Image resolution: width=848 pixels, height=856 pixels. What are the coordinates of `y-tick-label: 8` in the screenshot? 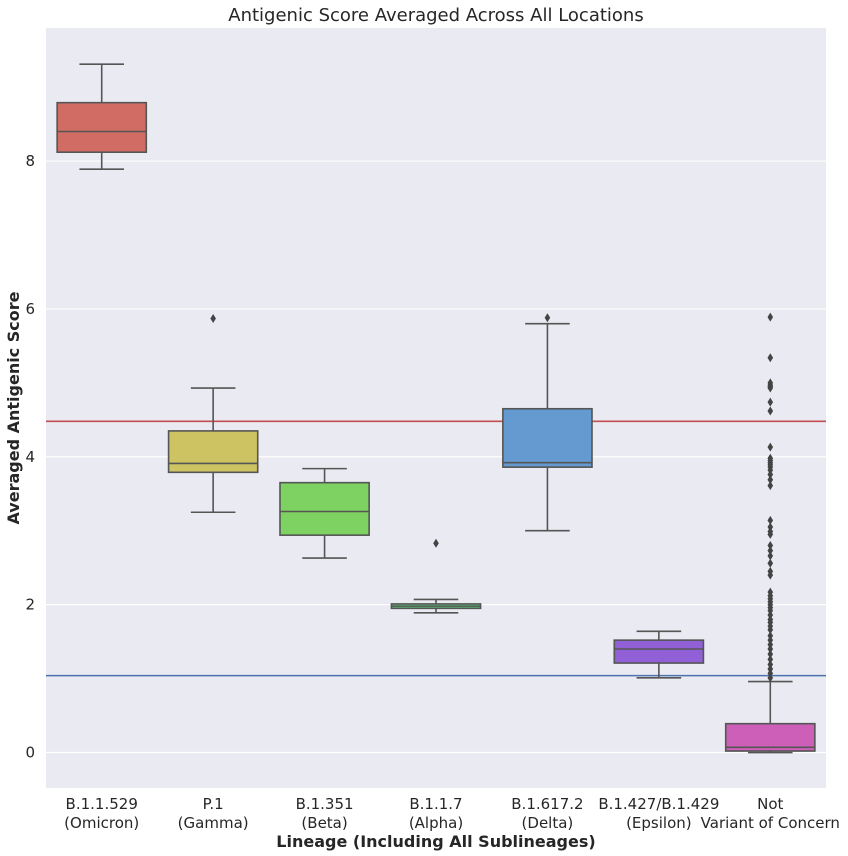 It's located at (30, 161).